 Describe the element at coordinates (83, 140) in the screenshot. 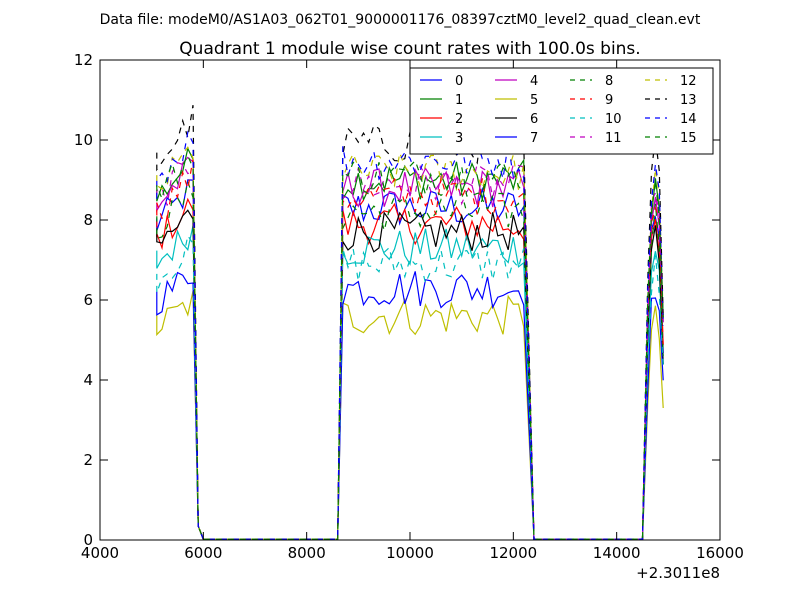

I see `y-tick-label: 10` at that location.